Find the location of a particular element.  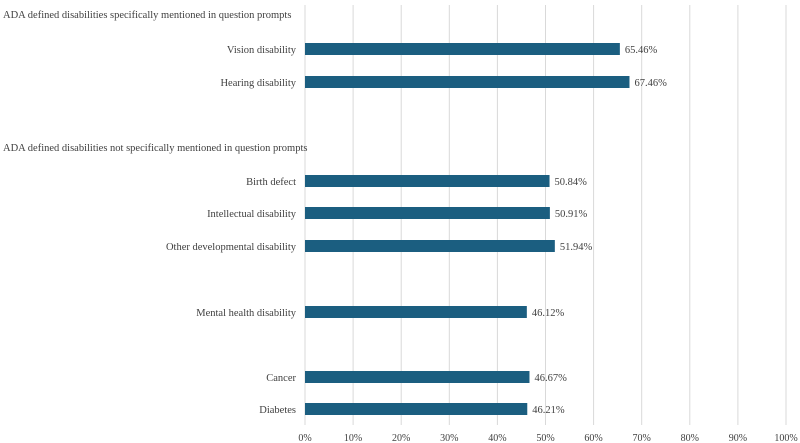

bar-diabetes is located at coordinates (416, 409).